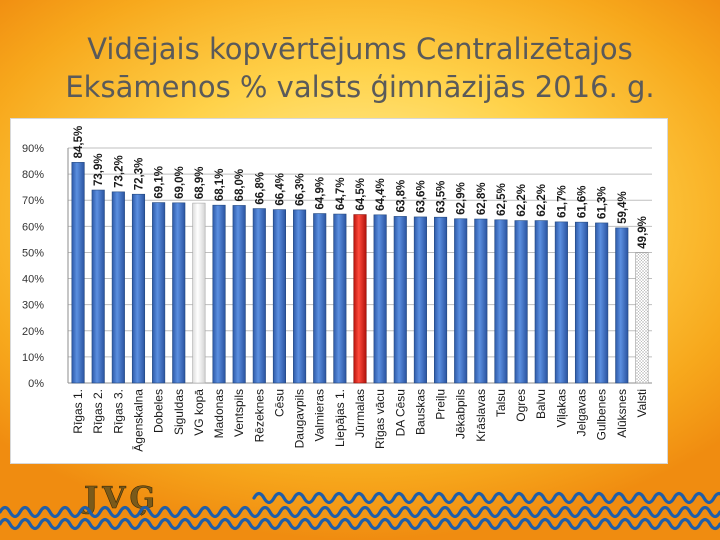 This screenshot has width=720, height=540. Describe the element at coordinates (219, 413) in the screenshot. I see `x-tick-label: Madonas` at that location.